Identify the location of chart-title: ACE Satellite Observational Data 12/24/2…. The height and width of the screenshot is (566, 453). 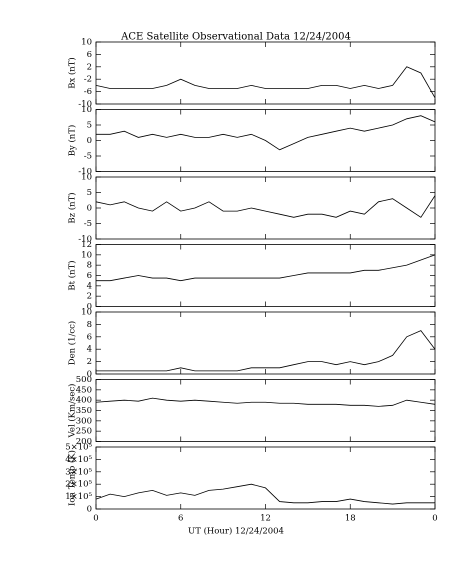
(235, 37).